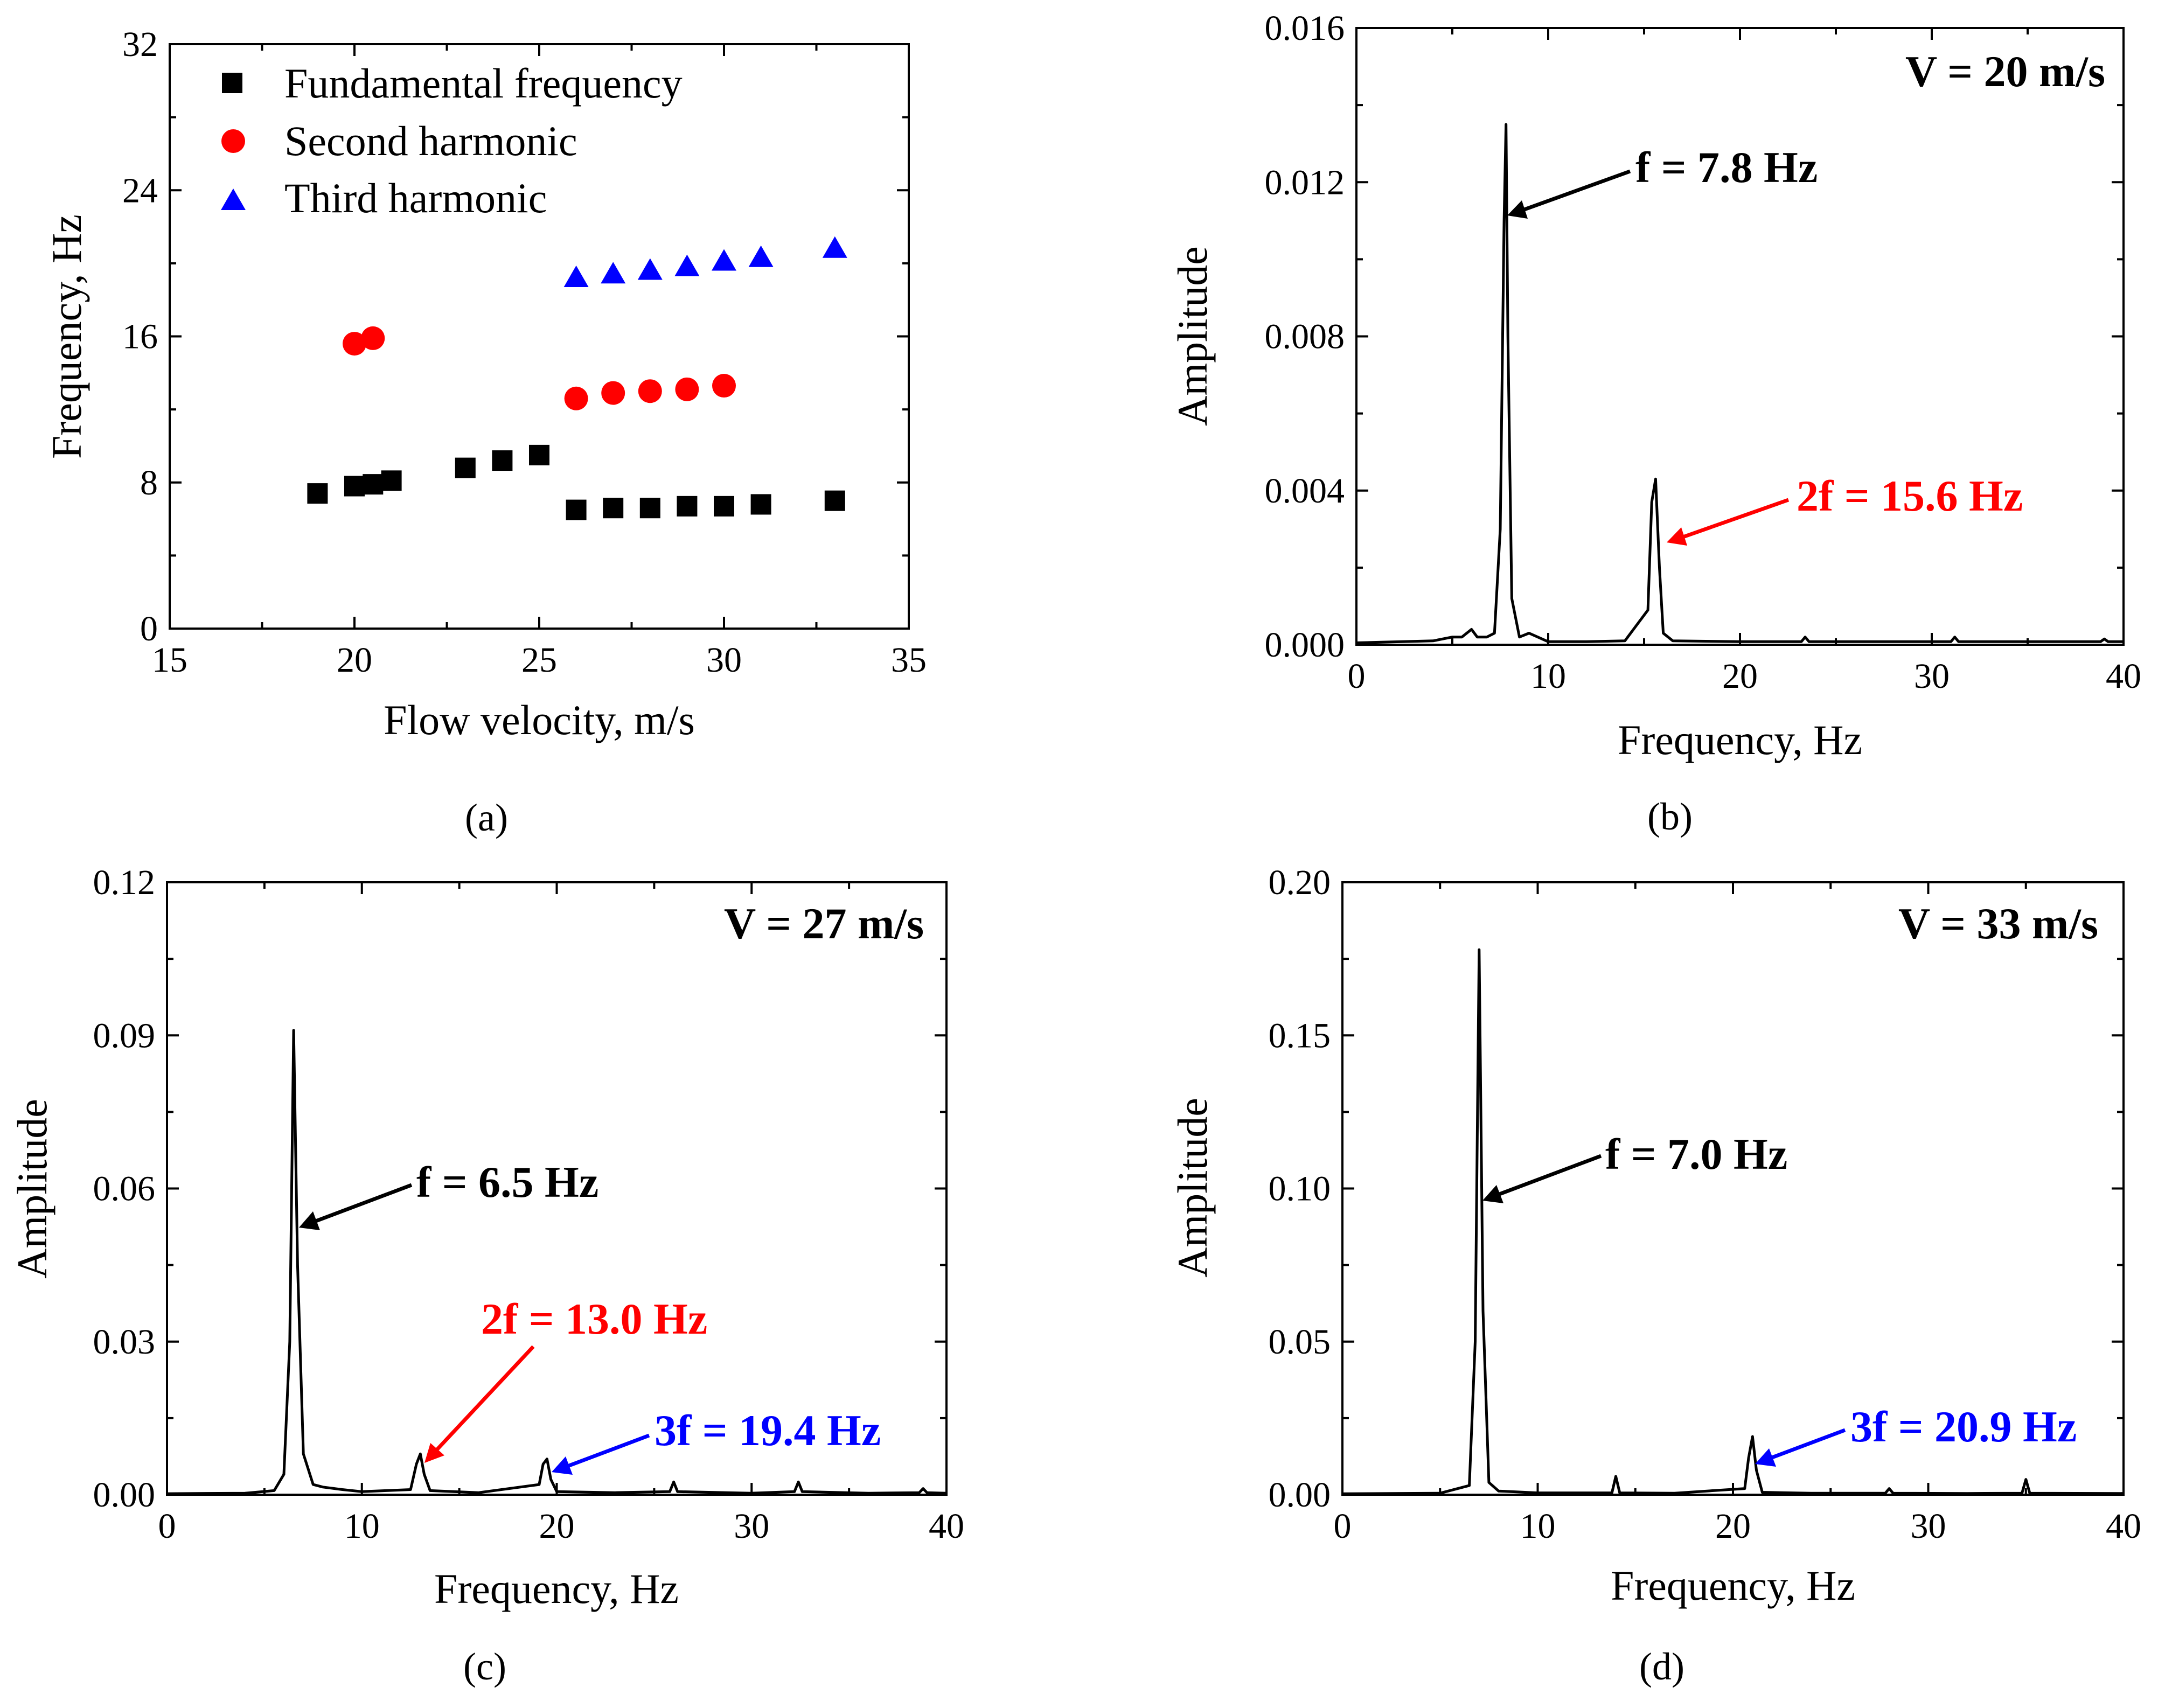  Describe the element at coordinates (140, 190) in the screenshot. I see `y-tick-label: 24` at that location.